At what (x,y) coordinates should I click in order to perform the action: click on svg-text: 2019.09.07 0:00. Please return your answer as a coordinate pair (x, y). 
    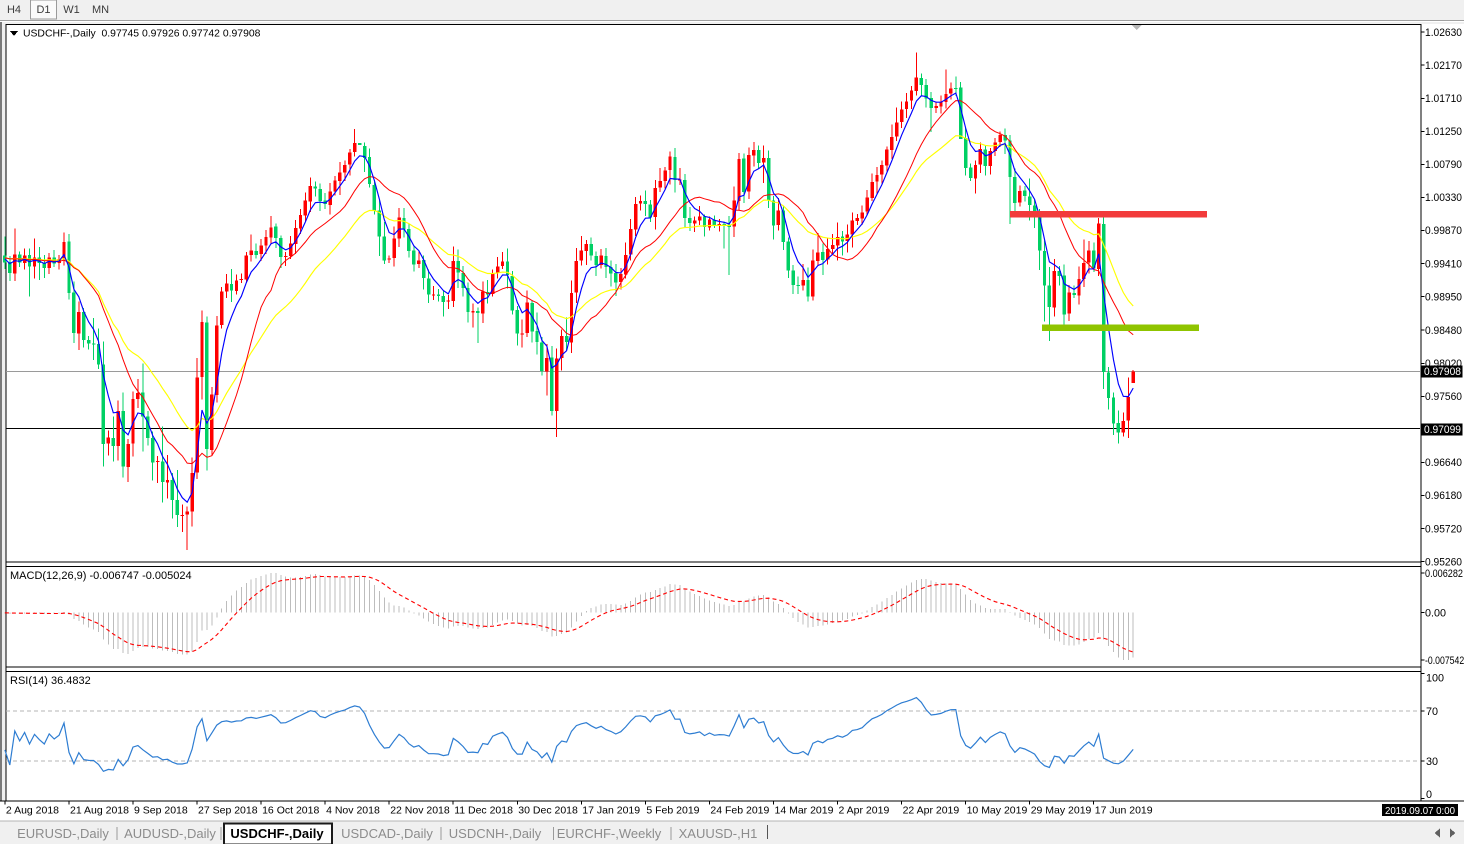
    Looking at the image, I should click on (1420, 811).